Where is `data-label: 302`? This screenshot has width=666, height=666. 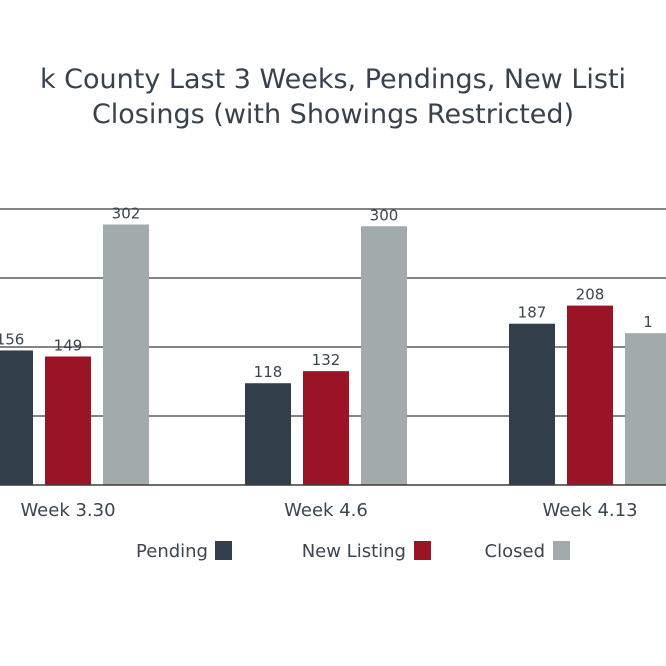 data-label: 302 is located at coordinates (126, 214).